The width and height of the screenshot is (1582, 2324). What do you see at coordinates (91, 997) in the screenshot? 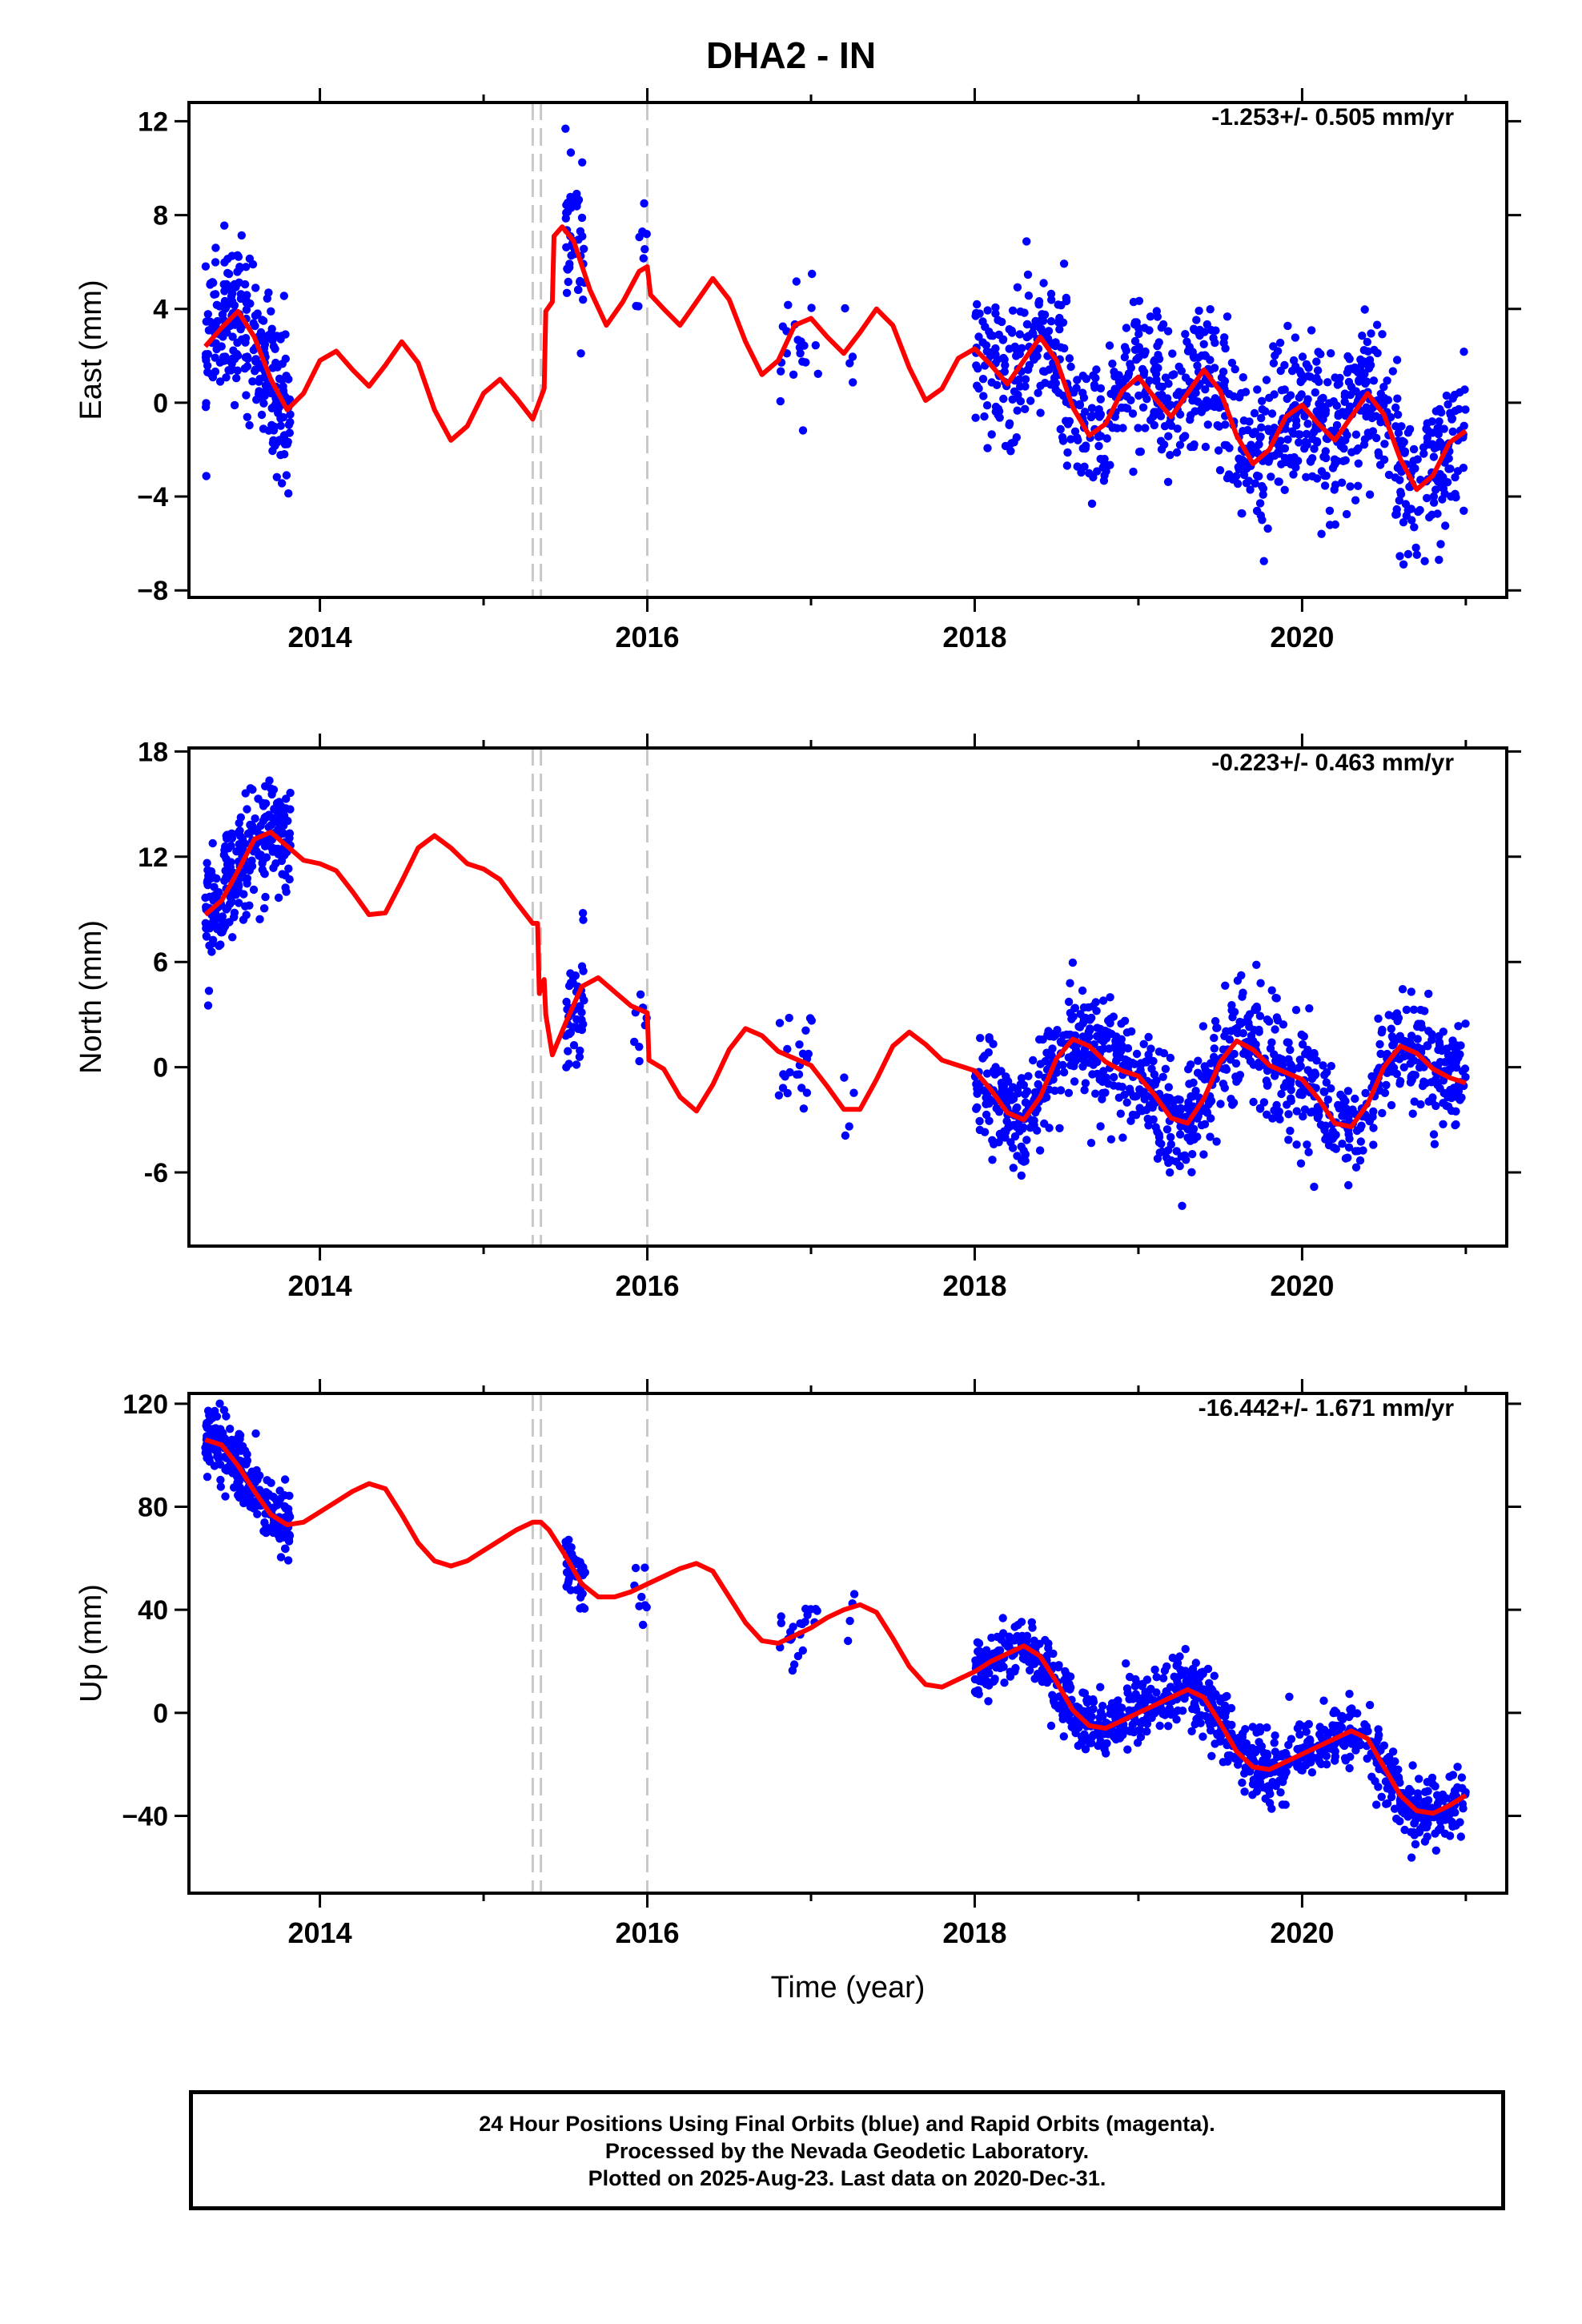
I see `y-axis-label: North (mm)` at bounding box center [91, 997].